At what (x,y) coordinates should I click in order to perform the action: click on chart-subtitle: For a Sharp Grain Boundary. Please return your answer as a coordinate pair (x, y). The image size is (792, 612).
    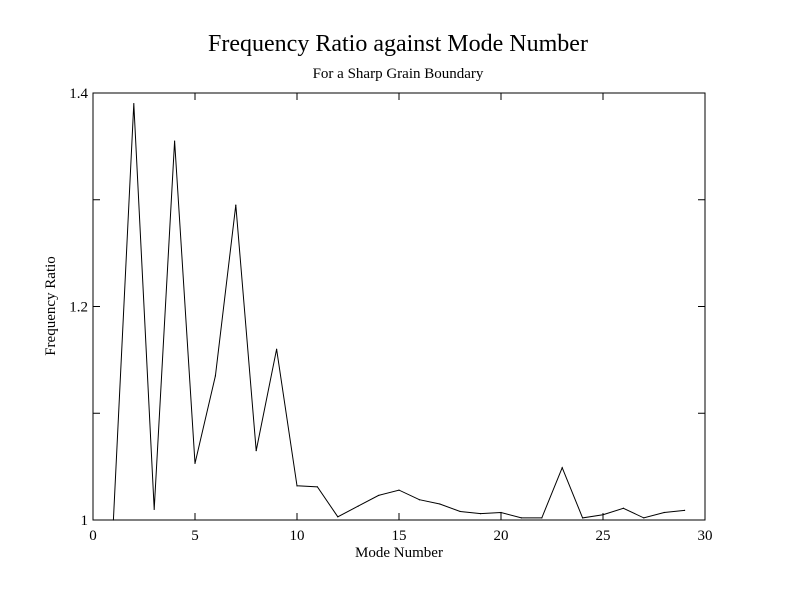
    Looking at the image, I should click on (398, 74).